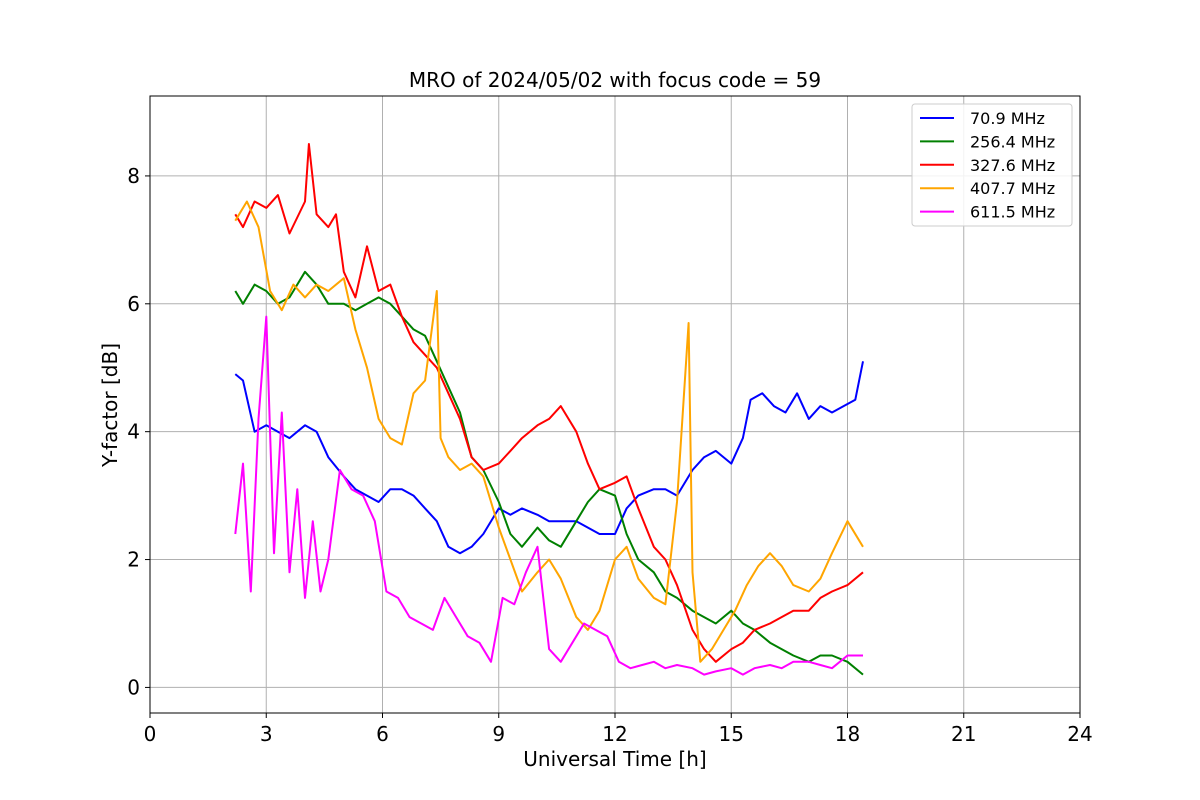 The height and width of the screenshot is (800, 1200). Describe the element at coordinates (615, 80) in the screenshot. I see `chart-title: MRO of 2024/05/02 with focus code = 59` at that location.